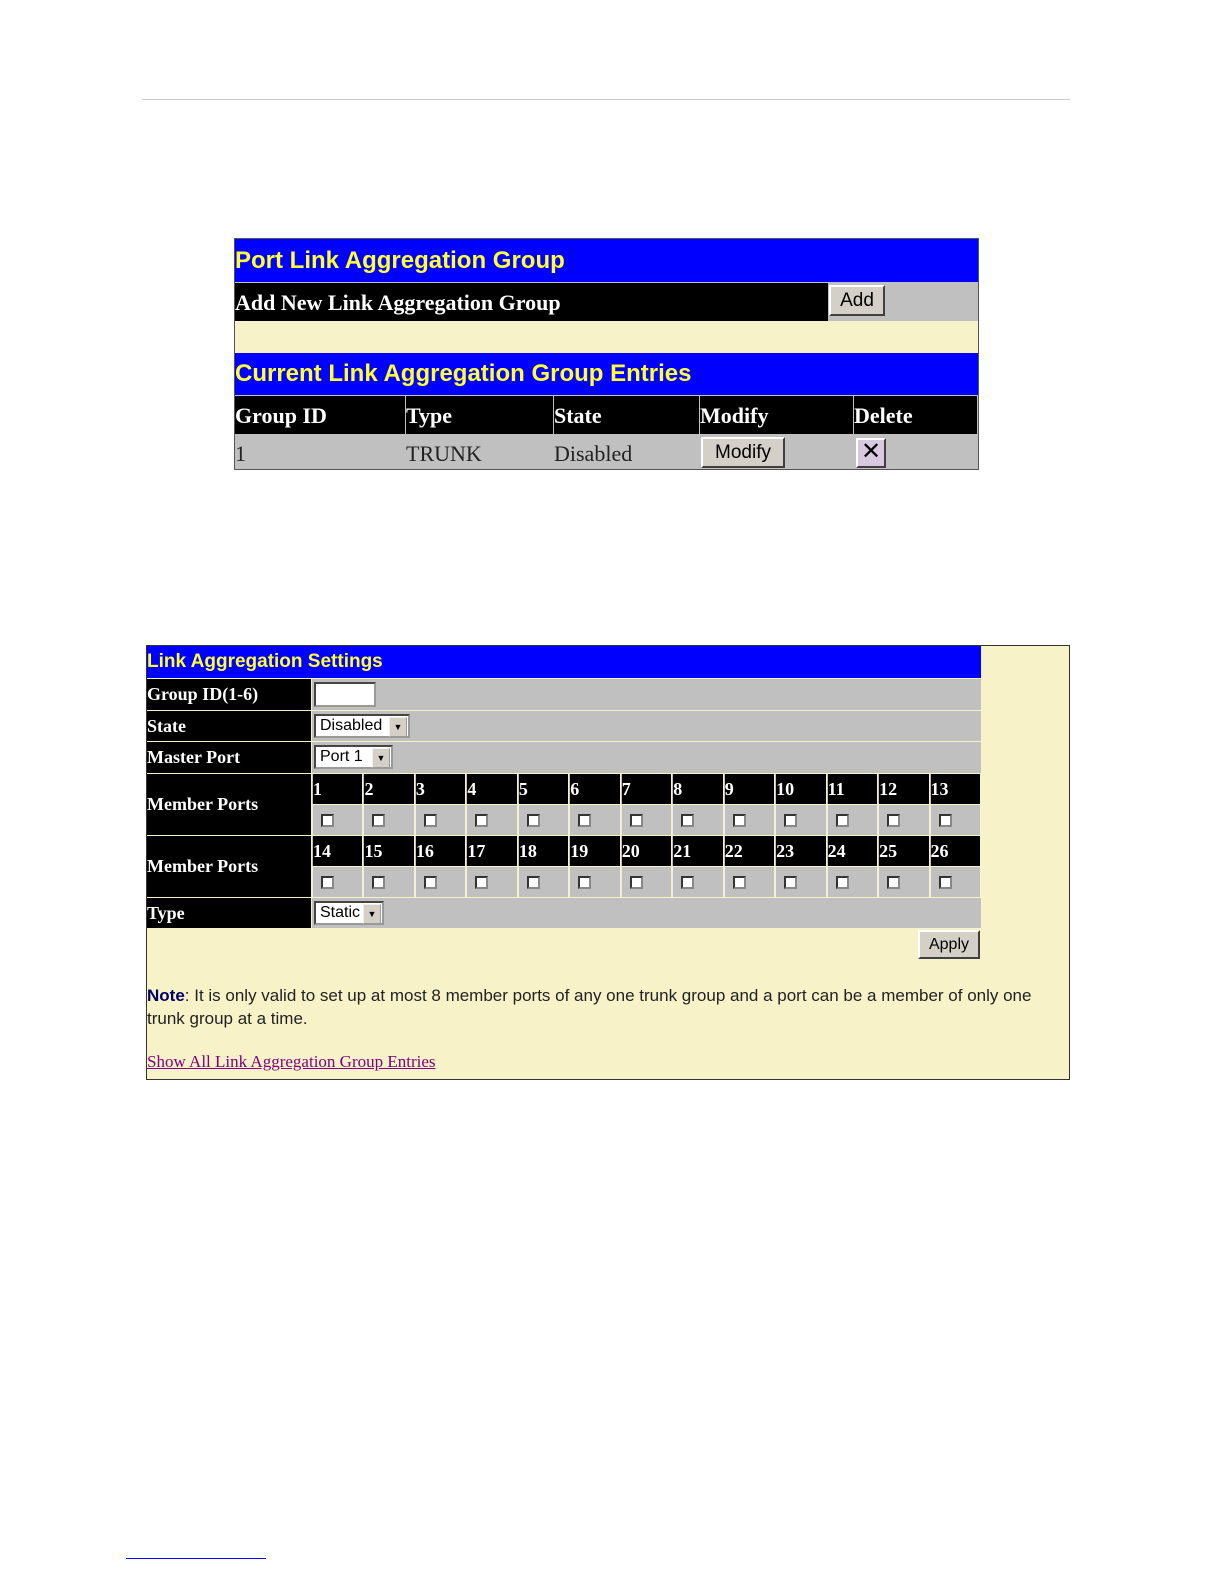  I want to click on port-14-checkbox, so click(327, 882).